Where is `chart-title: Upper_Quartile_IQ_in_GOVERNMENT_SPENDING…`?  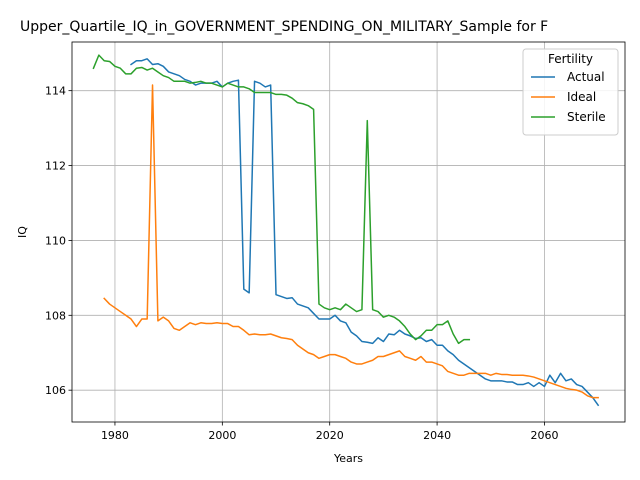
chart-title: Upper_Quartile_IQ_in_GOVERNMENT_SPENDING… is located at coordinates (284, 27).